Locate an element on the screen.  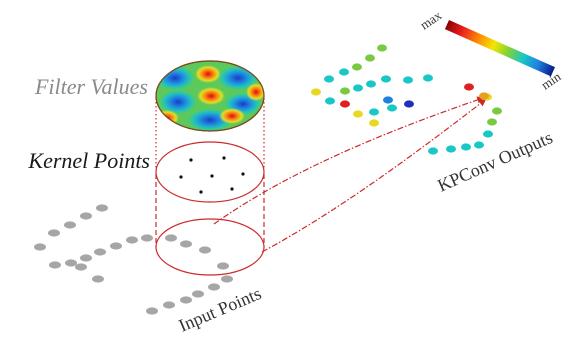
scale-max-label: max is located at coordinates (430, 19).